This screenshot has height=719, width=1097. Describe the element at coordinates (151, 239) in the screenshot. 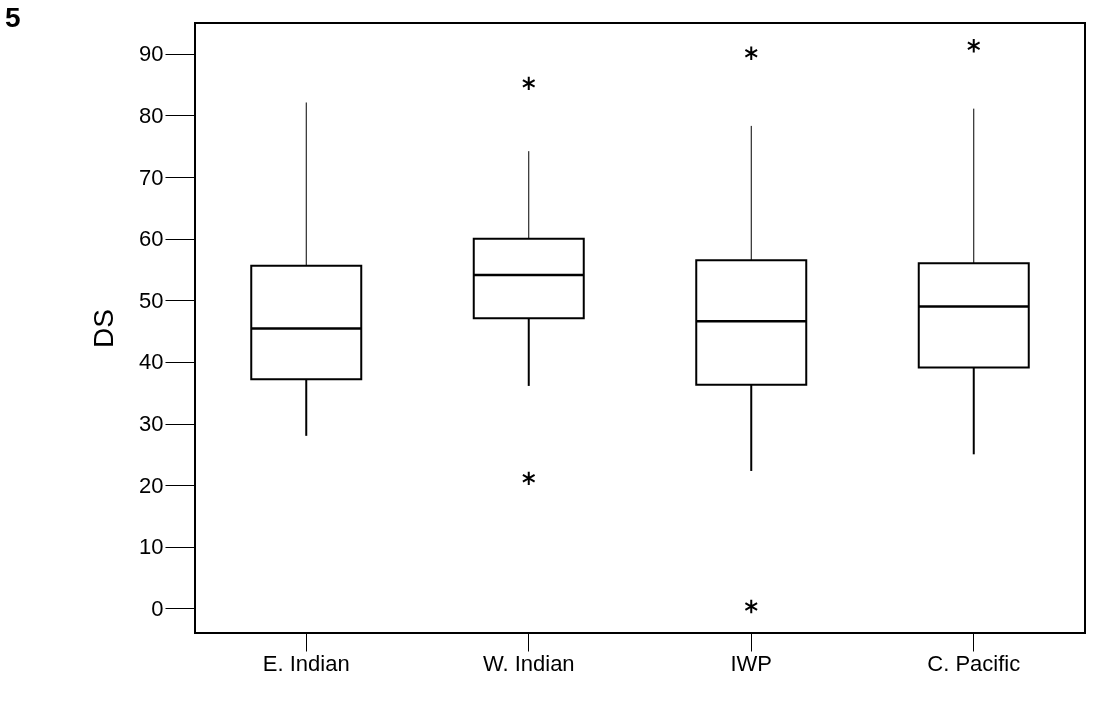

I see `y-tick-label: 60` at that location.